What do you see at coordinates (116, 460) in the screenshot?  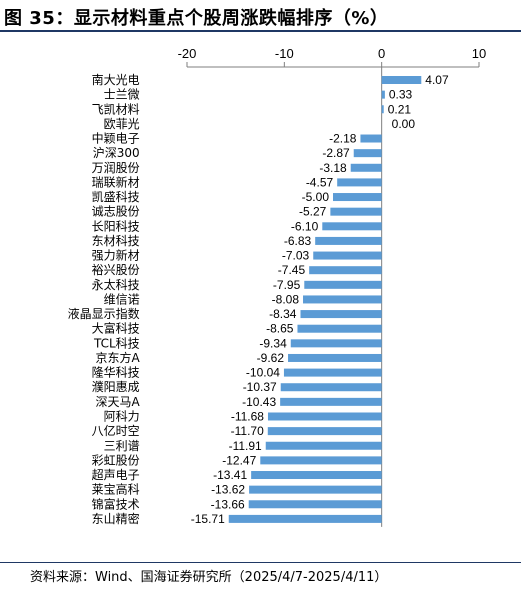 I see `category-label: 彩虹股份` at bounding box center [116, 460].